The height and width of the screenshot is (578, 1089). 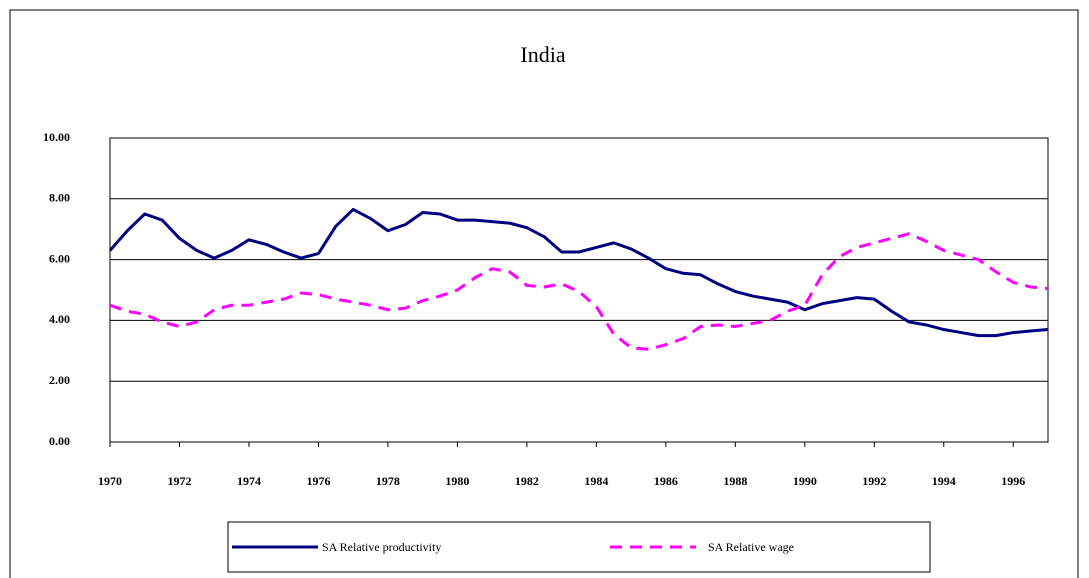 What do you see at coordinates (596, 481) in the screenshot?
I see `x-tick-label: 1984` at bounding box center [596, 481].